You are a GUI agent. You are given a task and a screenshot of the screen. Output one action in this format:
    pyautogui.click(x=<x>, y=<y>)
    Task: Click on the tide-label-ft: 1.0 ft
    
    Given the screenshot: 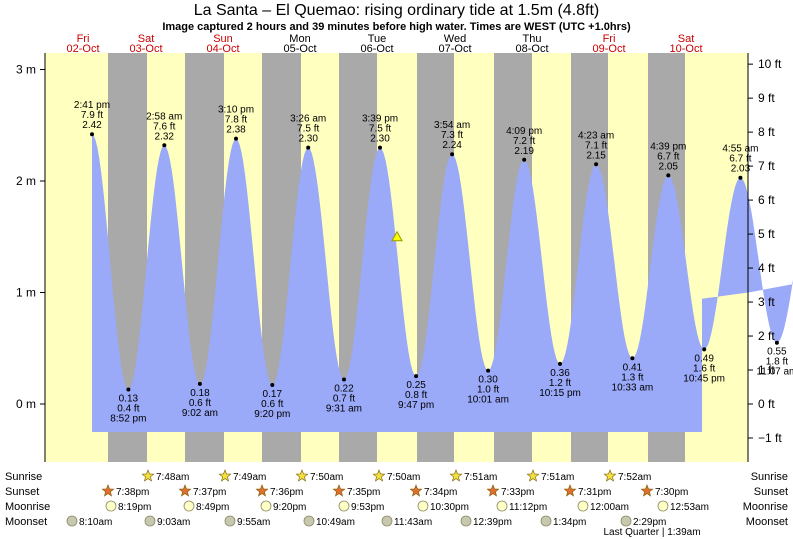 What is the action you would take?
    pyautogui.click(x=488, y=390)
    